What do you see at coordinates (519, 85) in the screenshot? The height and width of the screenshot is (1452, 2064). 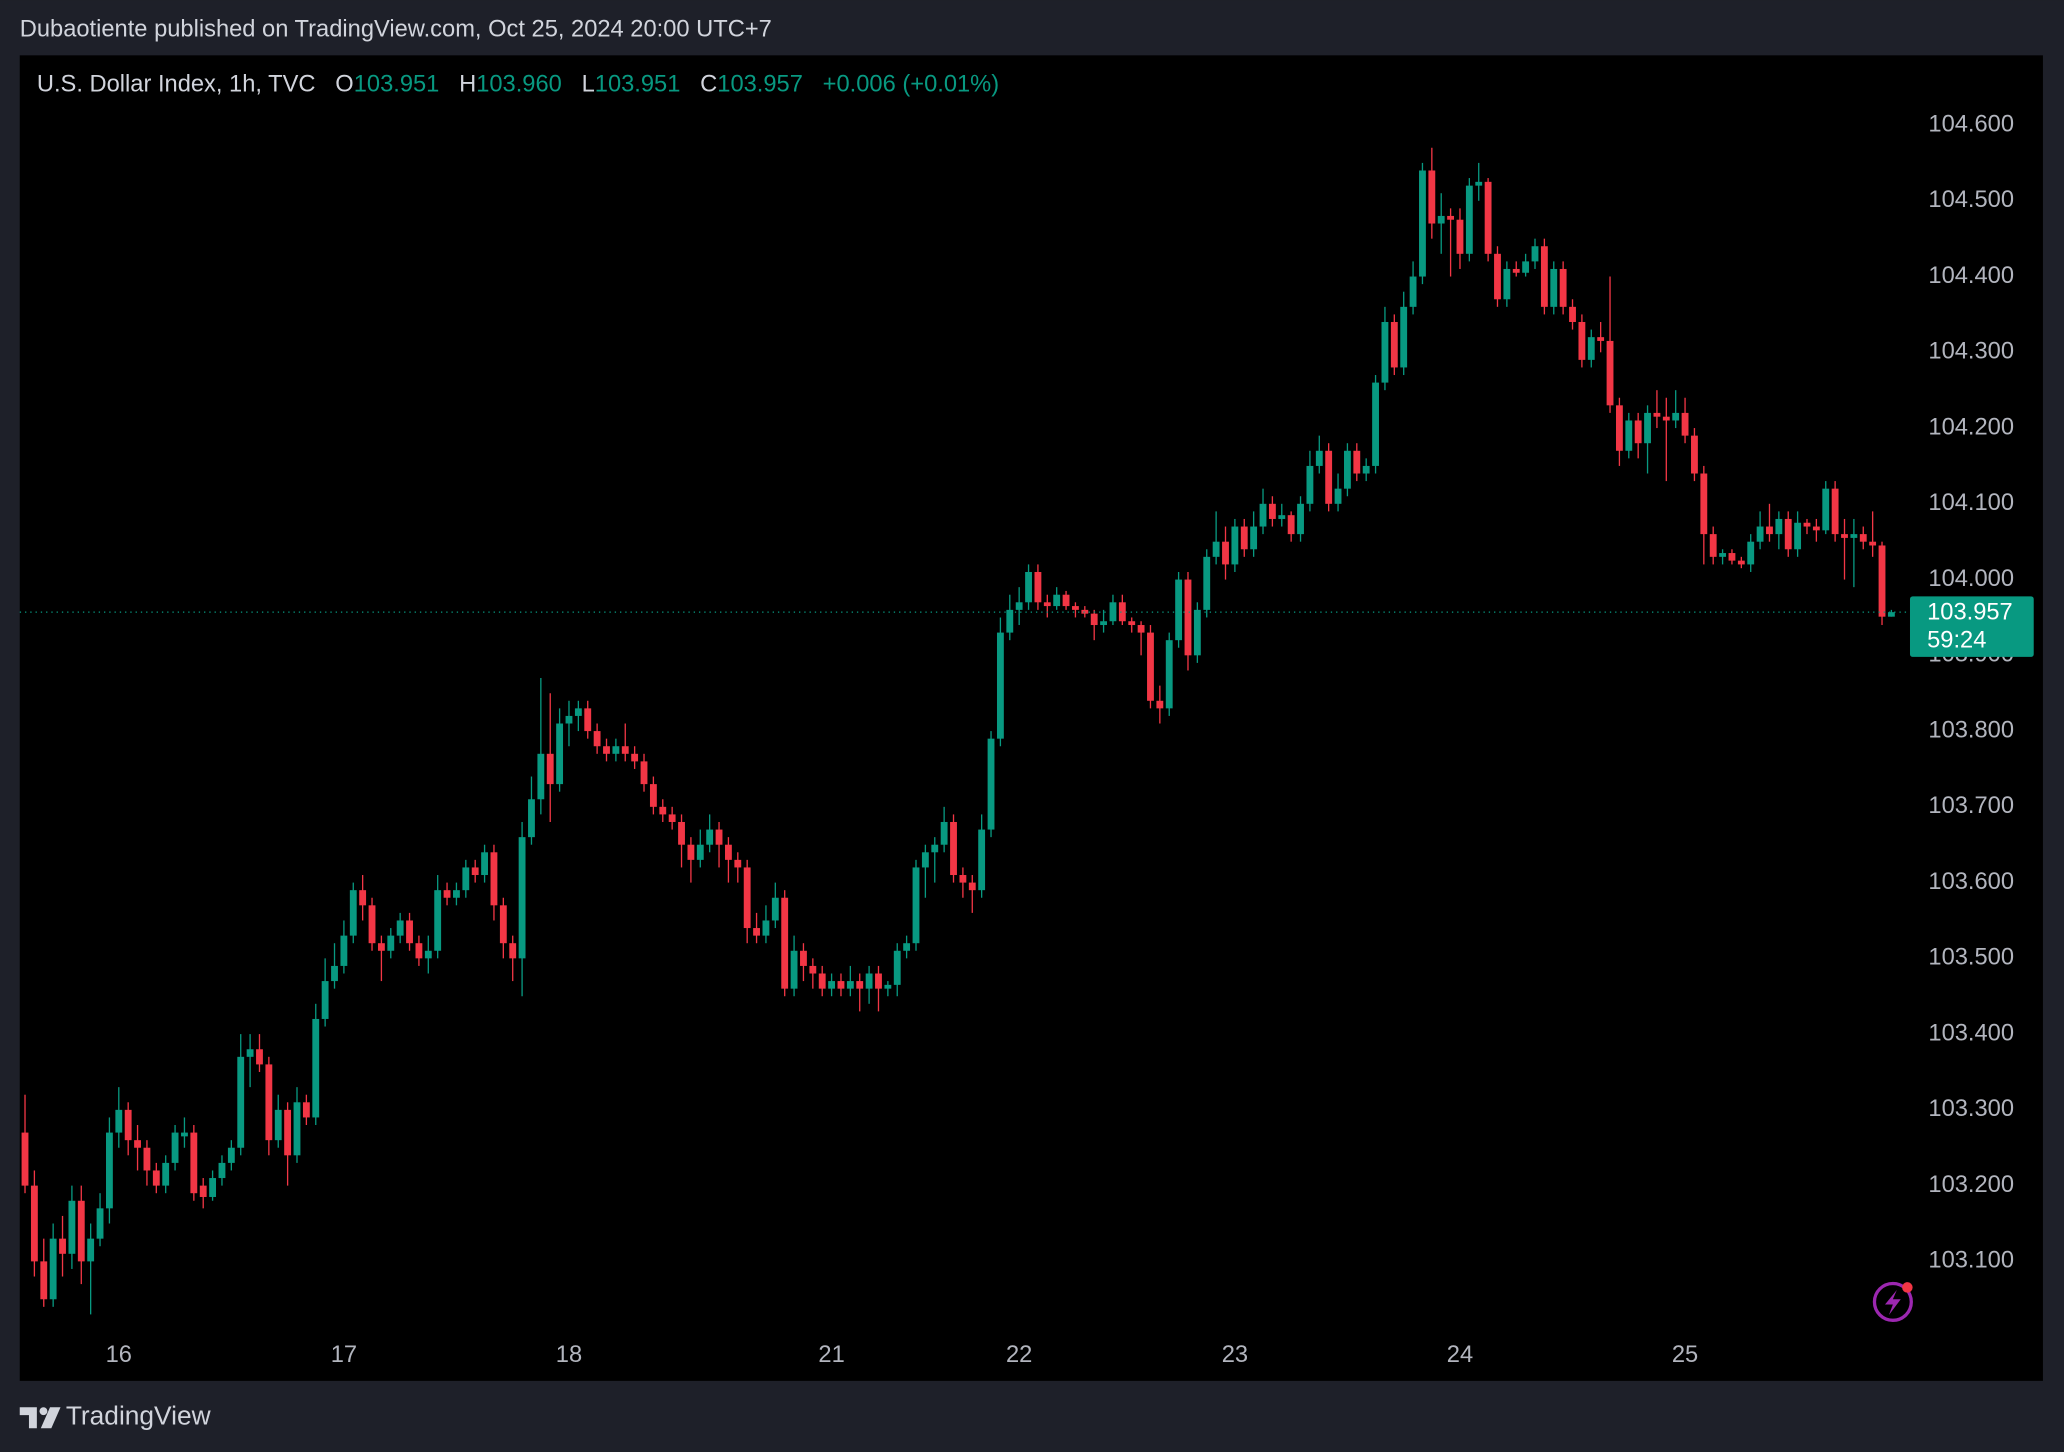 I see `high-value: 103.960` at bounding box center [519, 85].